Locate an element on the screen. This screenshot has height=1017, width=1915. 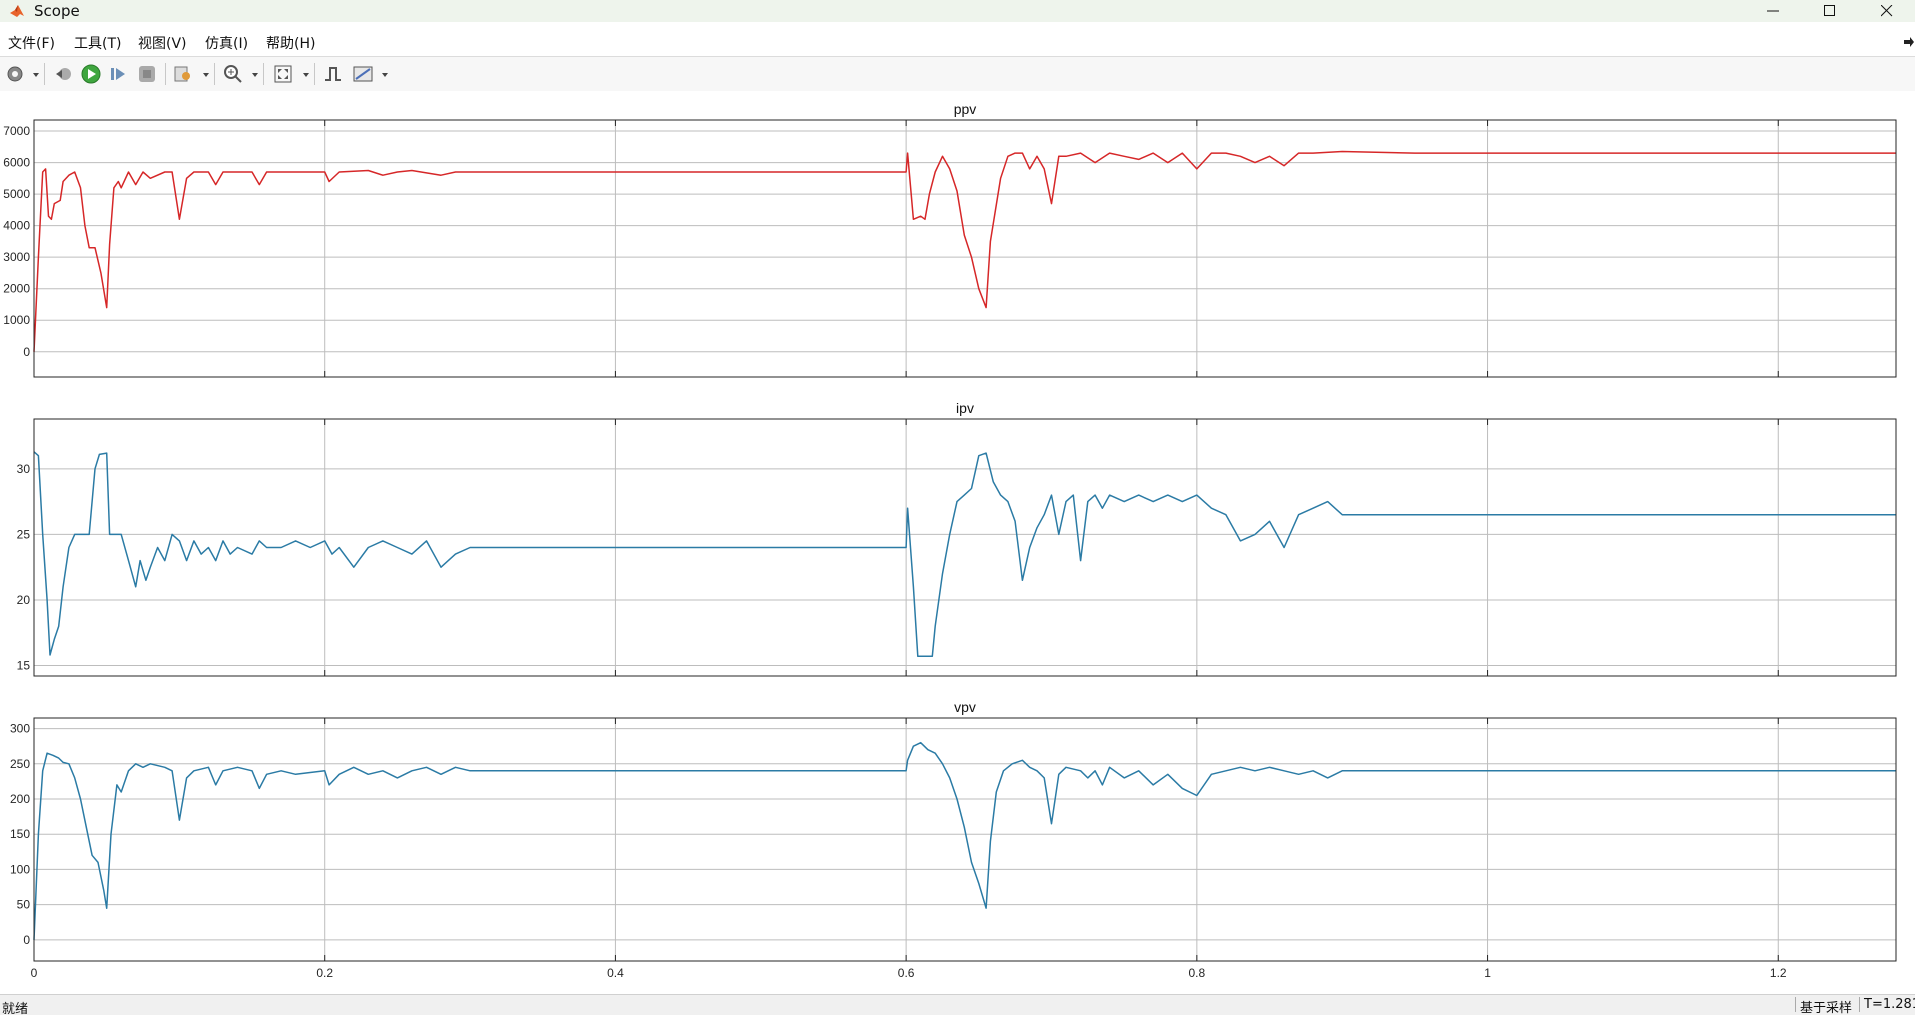
menu-help: 帮助(H) is located at coordinates (291, 44).